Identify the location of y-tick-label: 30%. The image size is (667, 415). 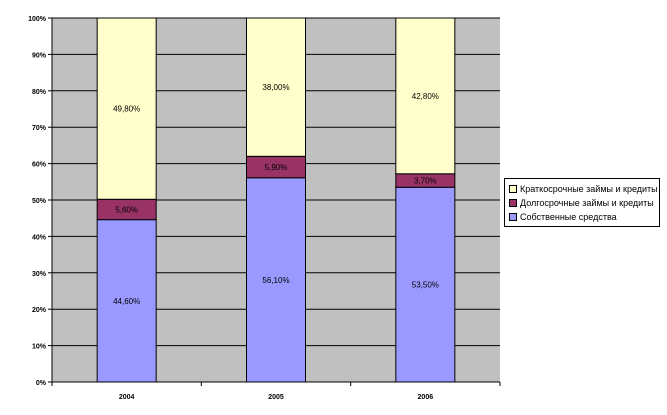
(39, 274).